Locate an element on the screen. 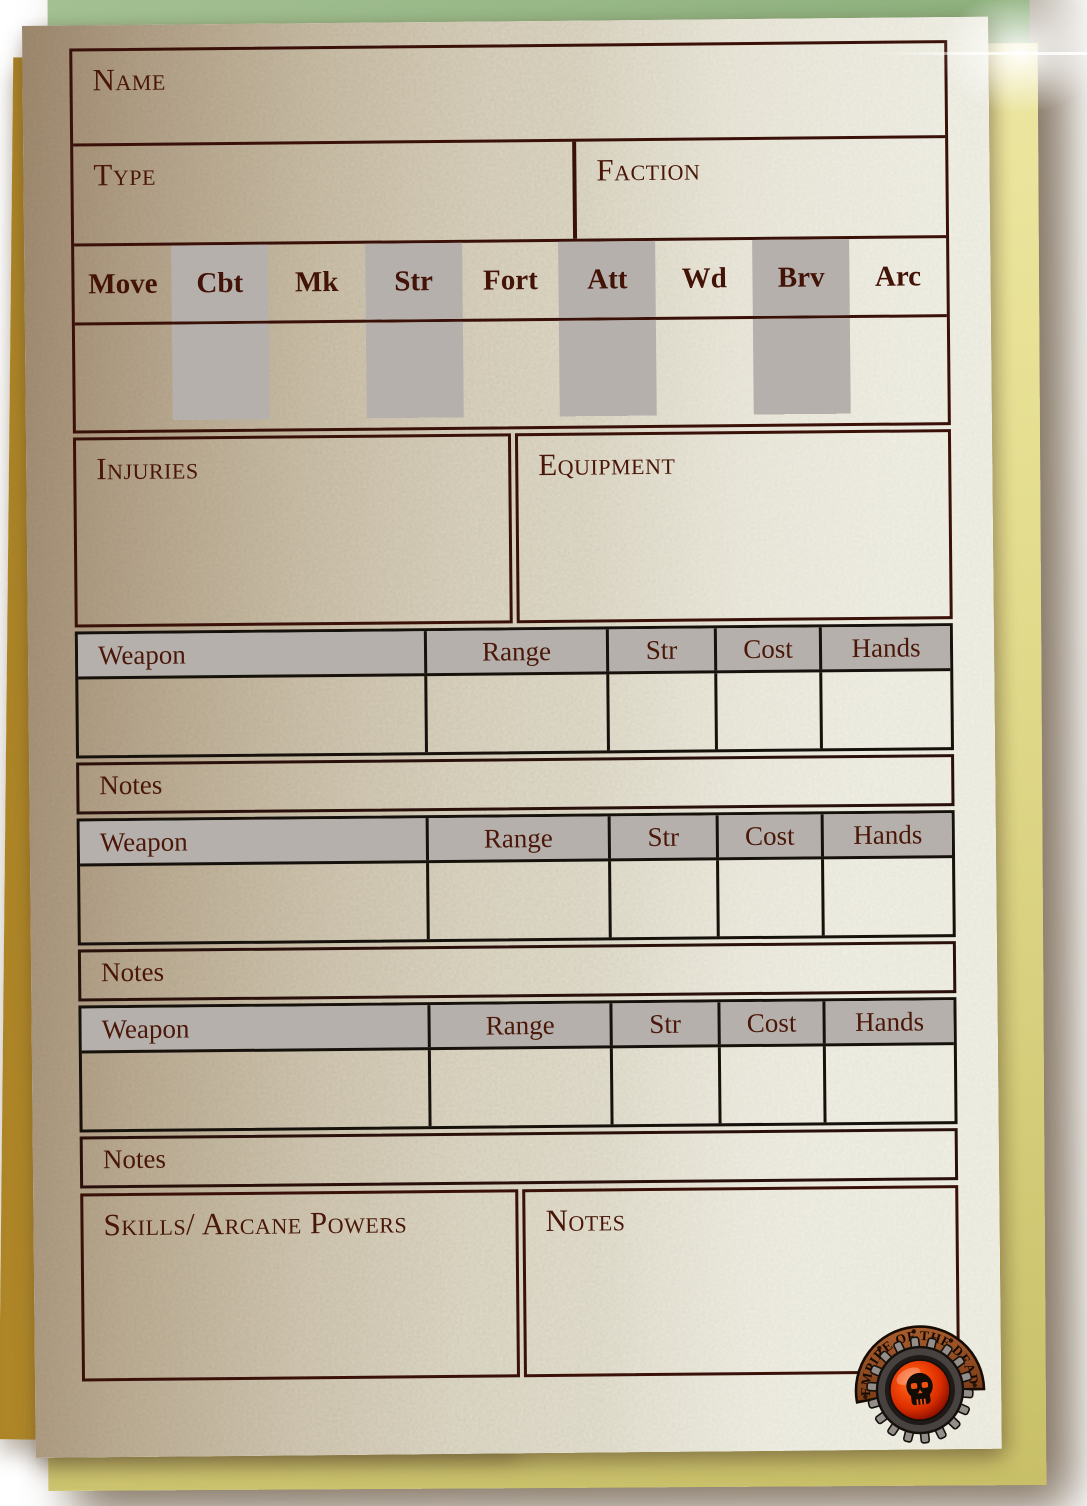 The image size is (1087, 1506). name-field-box: Name is located at coordinates (508, 93).